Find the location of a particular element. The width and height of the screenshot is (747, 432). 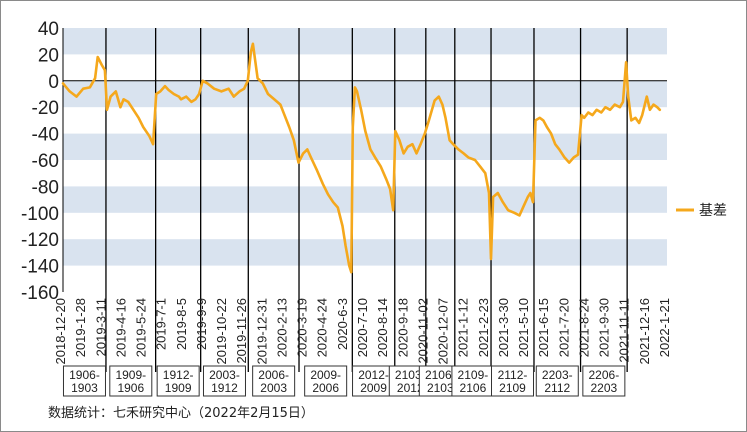

y-tick-label: -100 is located at coordinates (40, 214).